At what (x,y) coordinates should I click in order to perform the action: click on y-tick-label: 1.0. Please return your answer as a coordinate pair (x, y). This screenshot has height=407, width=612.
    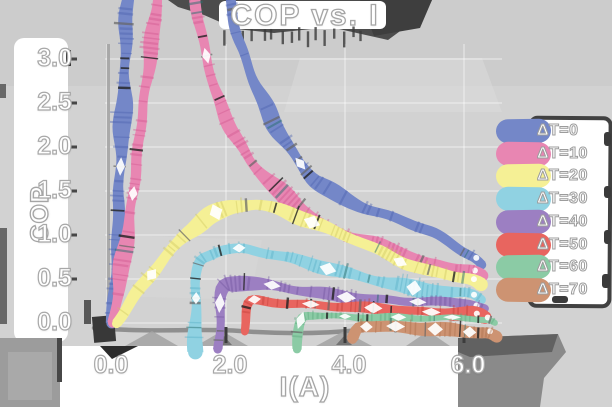
    Looking at the image, I should click on (55, 233).